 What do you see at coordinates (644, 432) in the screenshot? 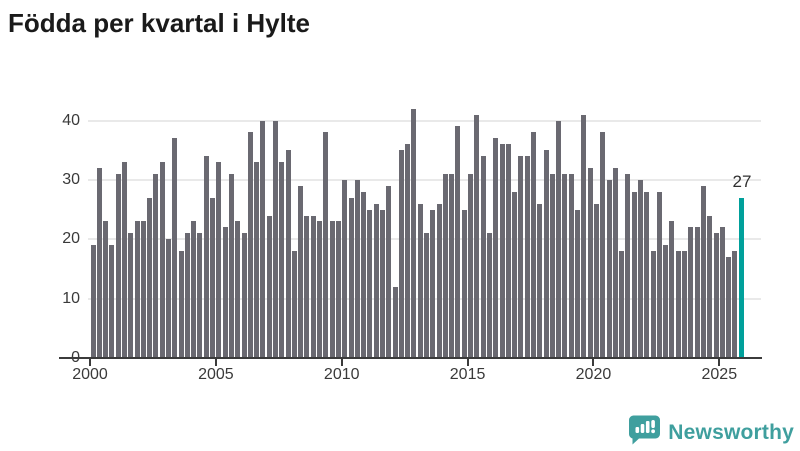
I see `newsworthy-bars-speech-bubble-icon` at bounding box center [644, 432].